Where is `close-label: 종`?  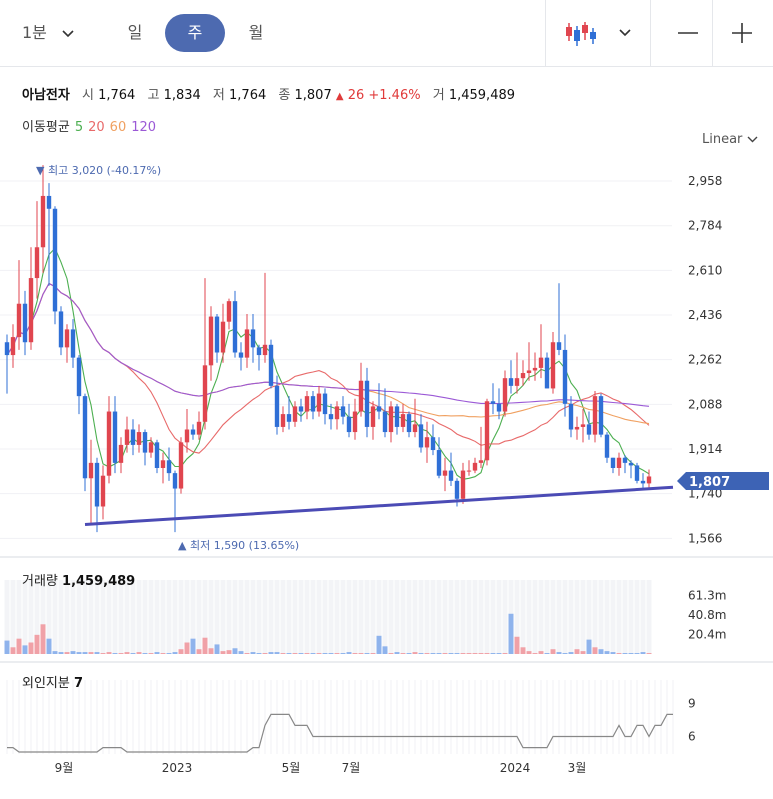
close-label: 종 is located at coordinates (284, 95).